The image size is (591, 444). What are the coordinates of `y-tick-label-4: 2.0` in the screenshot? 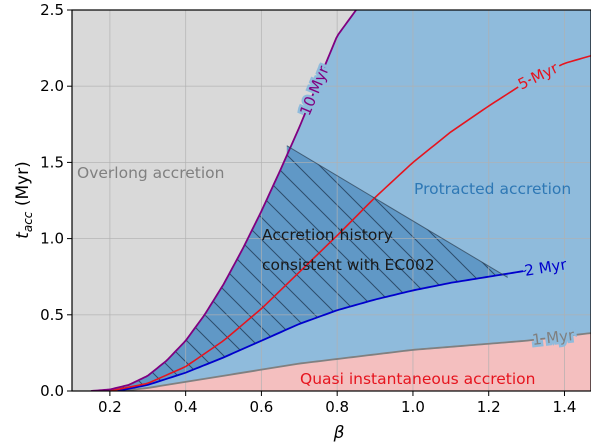 It's located at (52, 86).